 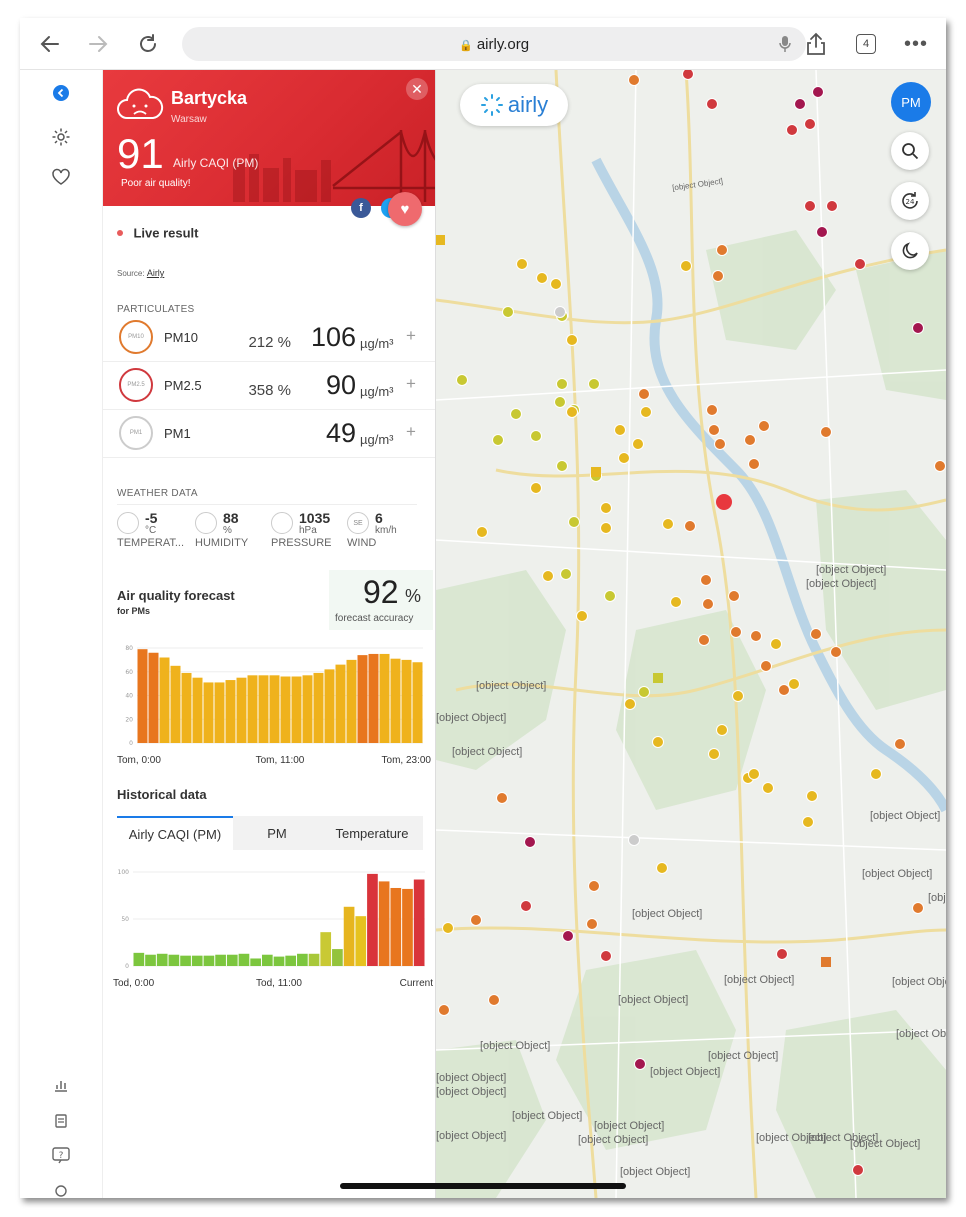 I want to click on particulate-row: PM2.5 PM2.5 358 % 90 µg/m³ +, so click(x=269, y=386).